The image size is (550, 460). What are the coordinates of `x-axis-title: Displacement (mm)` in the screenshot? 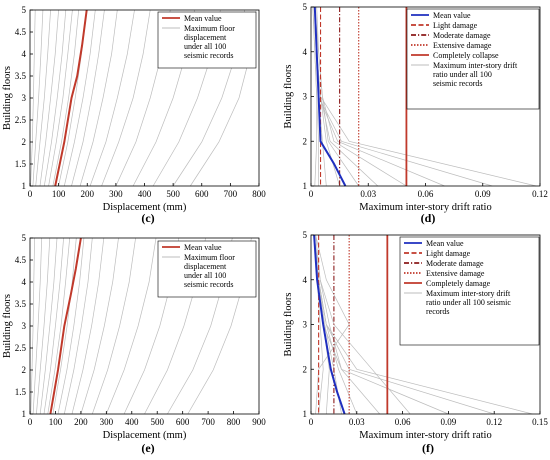 It's located at (145, 207).